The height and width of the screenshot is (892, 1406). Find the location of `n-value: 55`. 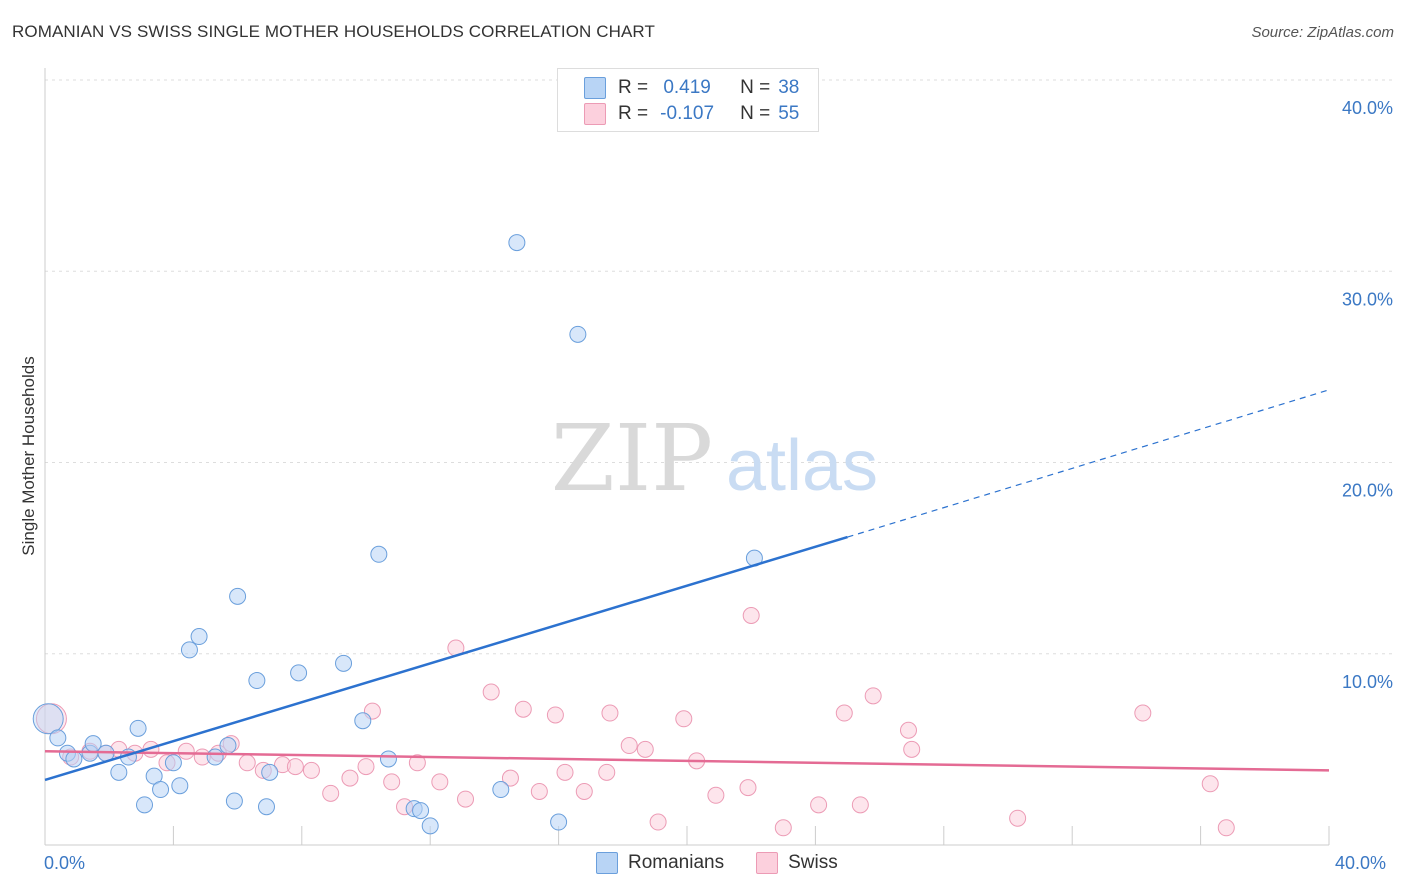

n-value: 55 is located at coordinates (789, 113).